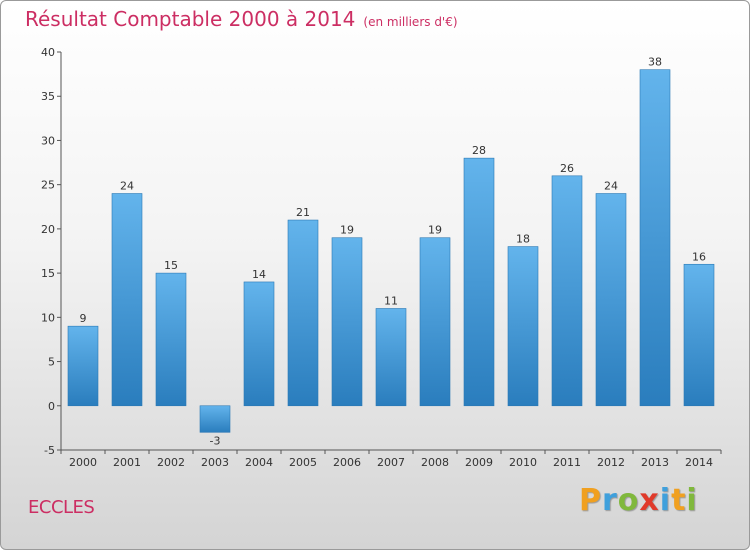 This screenshot has width=750, height=550. Describe the element at coordinates (48, 317) in the screenshot. I see `y-tick-label: 10` at that location.